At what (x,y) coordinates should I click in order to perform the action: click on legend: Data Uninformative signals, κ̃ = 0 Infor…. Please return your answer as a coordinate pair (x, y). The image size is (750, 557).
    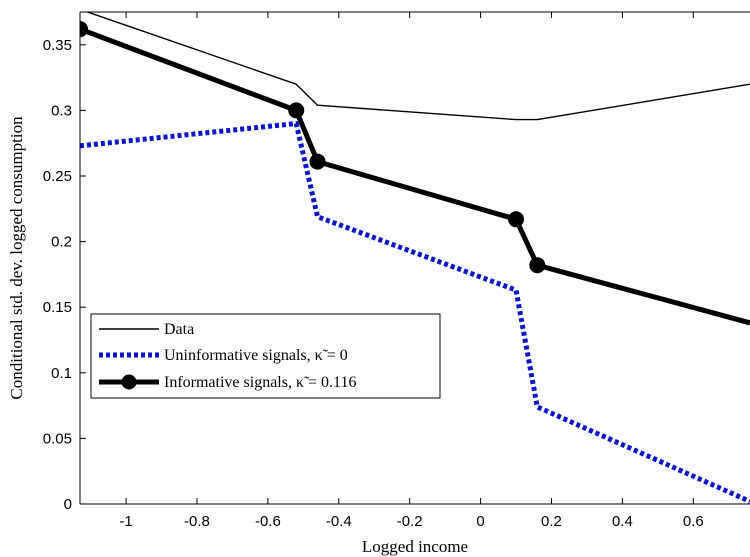
    Looking at the image, I should click on (265, 356).